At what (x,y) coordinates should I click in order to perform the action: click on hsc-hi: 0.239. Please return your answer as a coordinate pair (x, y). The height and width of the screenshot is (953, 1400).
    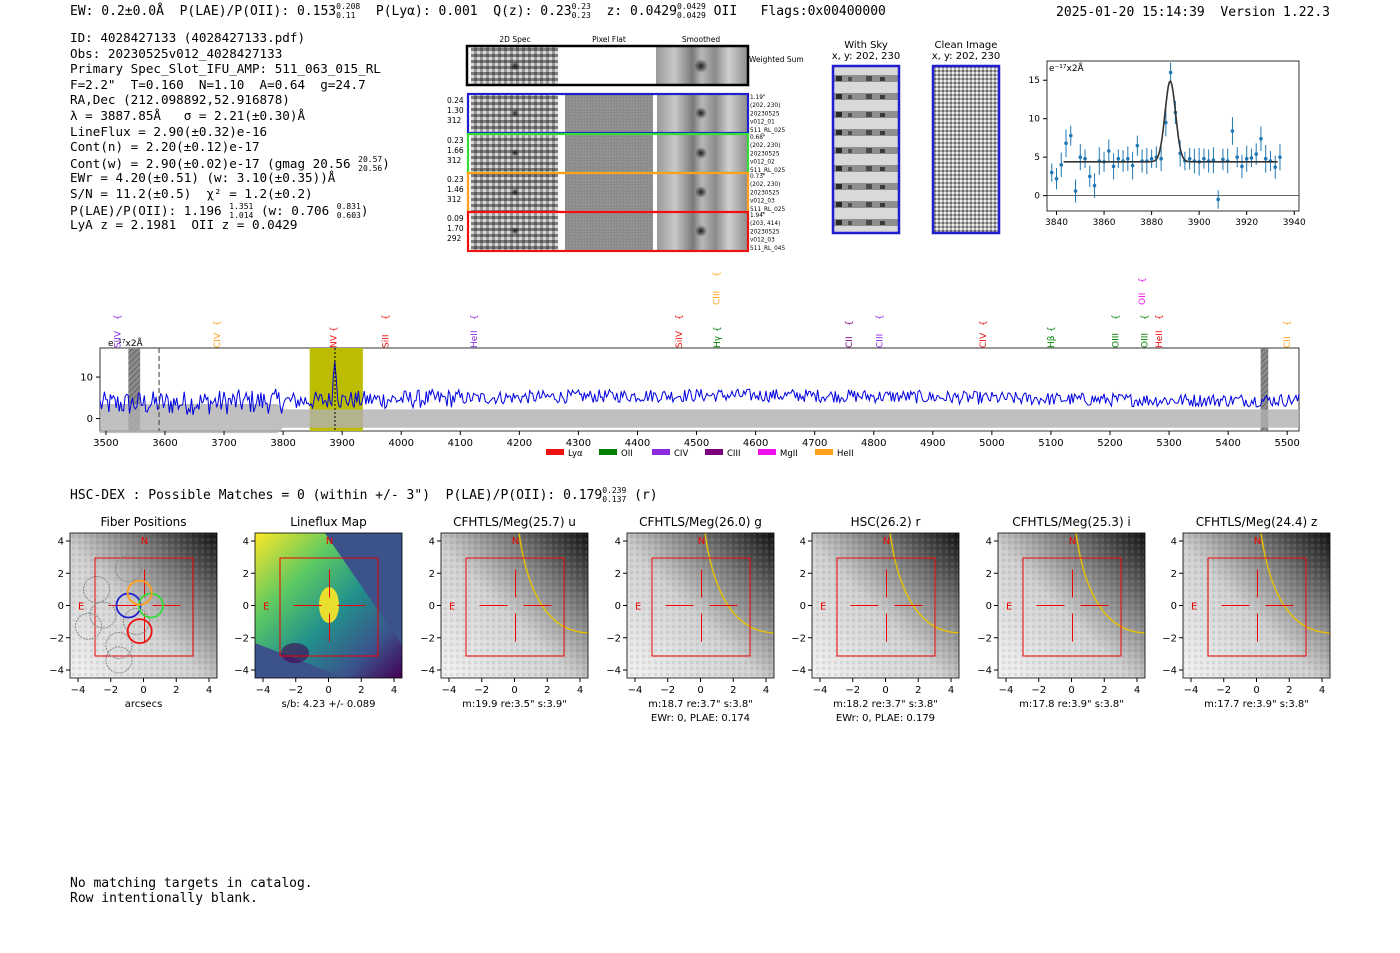
    Looking at the image, I should click on (614, 490).